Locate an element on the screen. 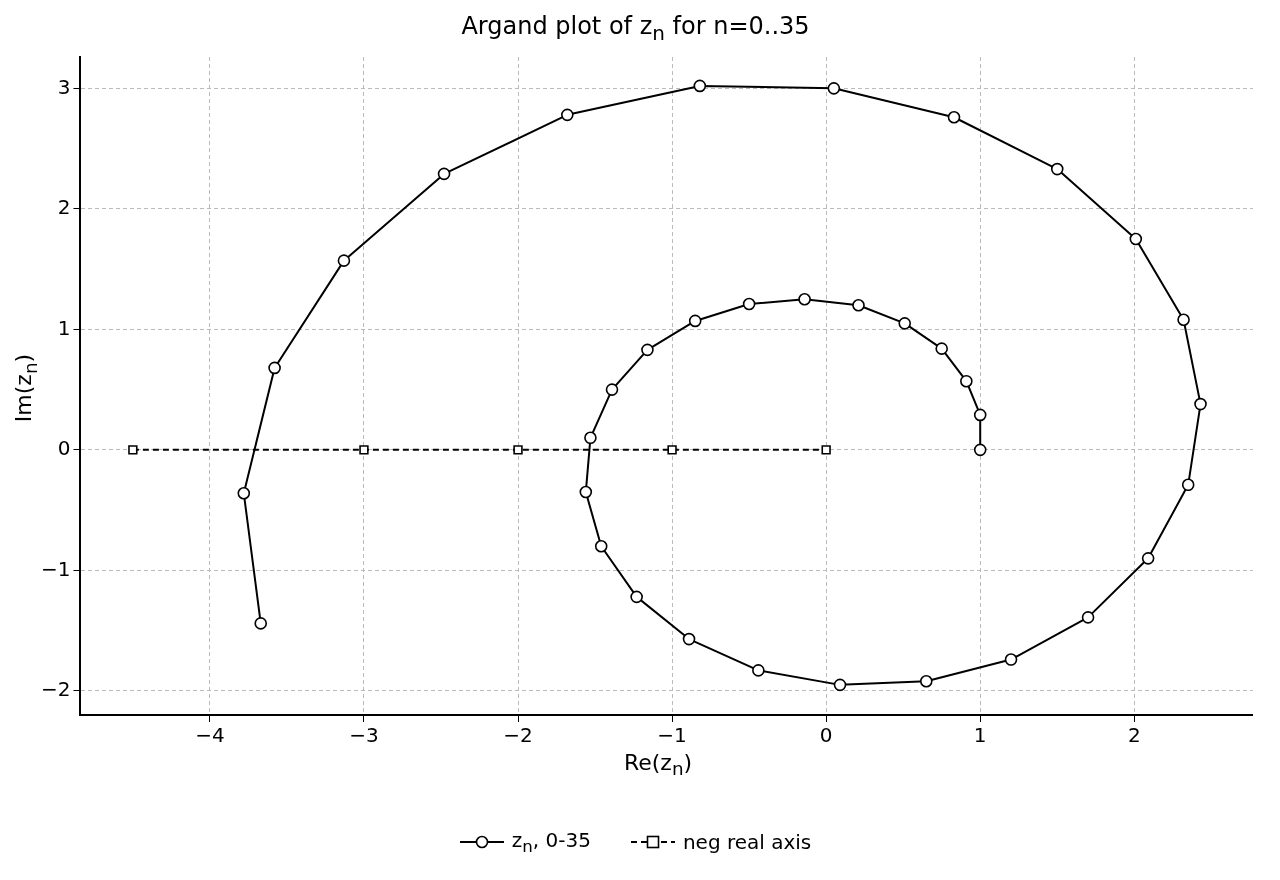  x-tick-label: −4 is located at coordinates (210, 735).